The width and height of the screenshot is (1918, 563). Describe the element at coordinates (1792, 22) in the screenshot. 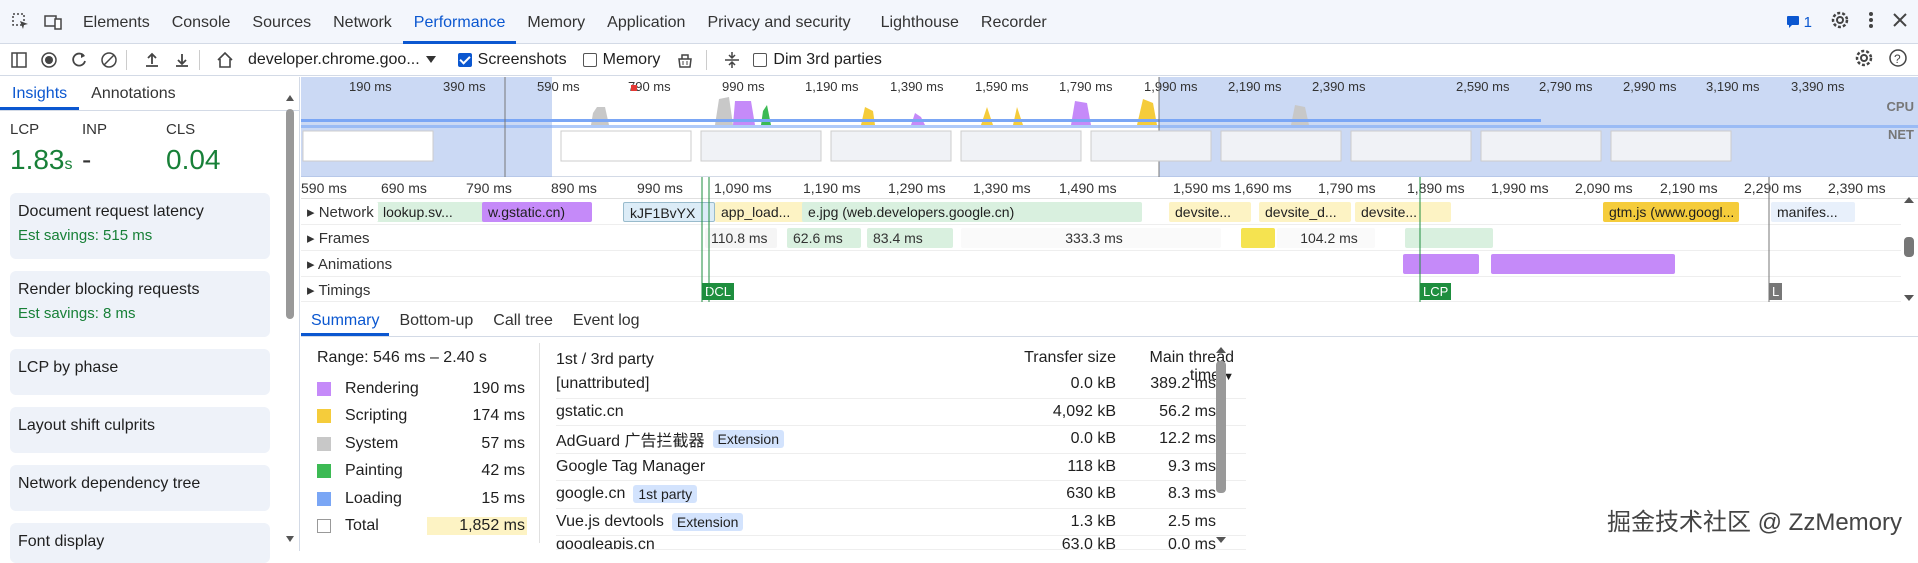

I see `issues-icon` at that location.